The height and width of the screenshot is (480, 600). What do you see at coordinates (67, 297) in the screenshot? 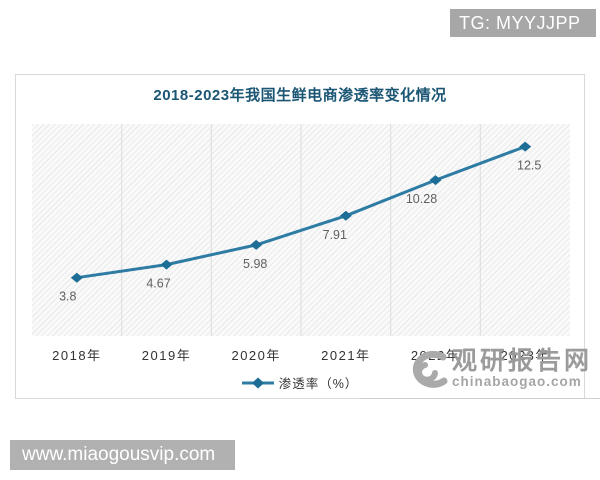
I see `data-point-label: 3.8` at bounding box center [67, 297].